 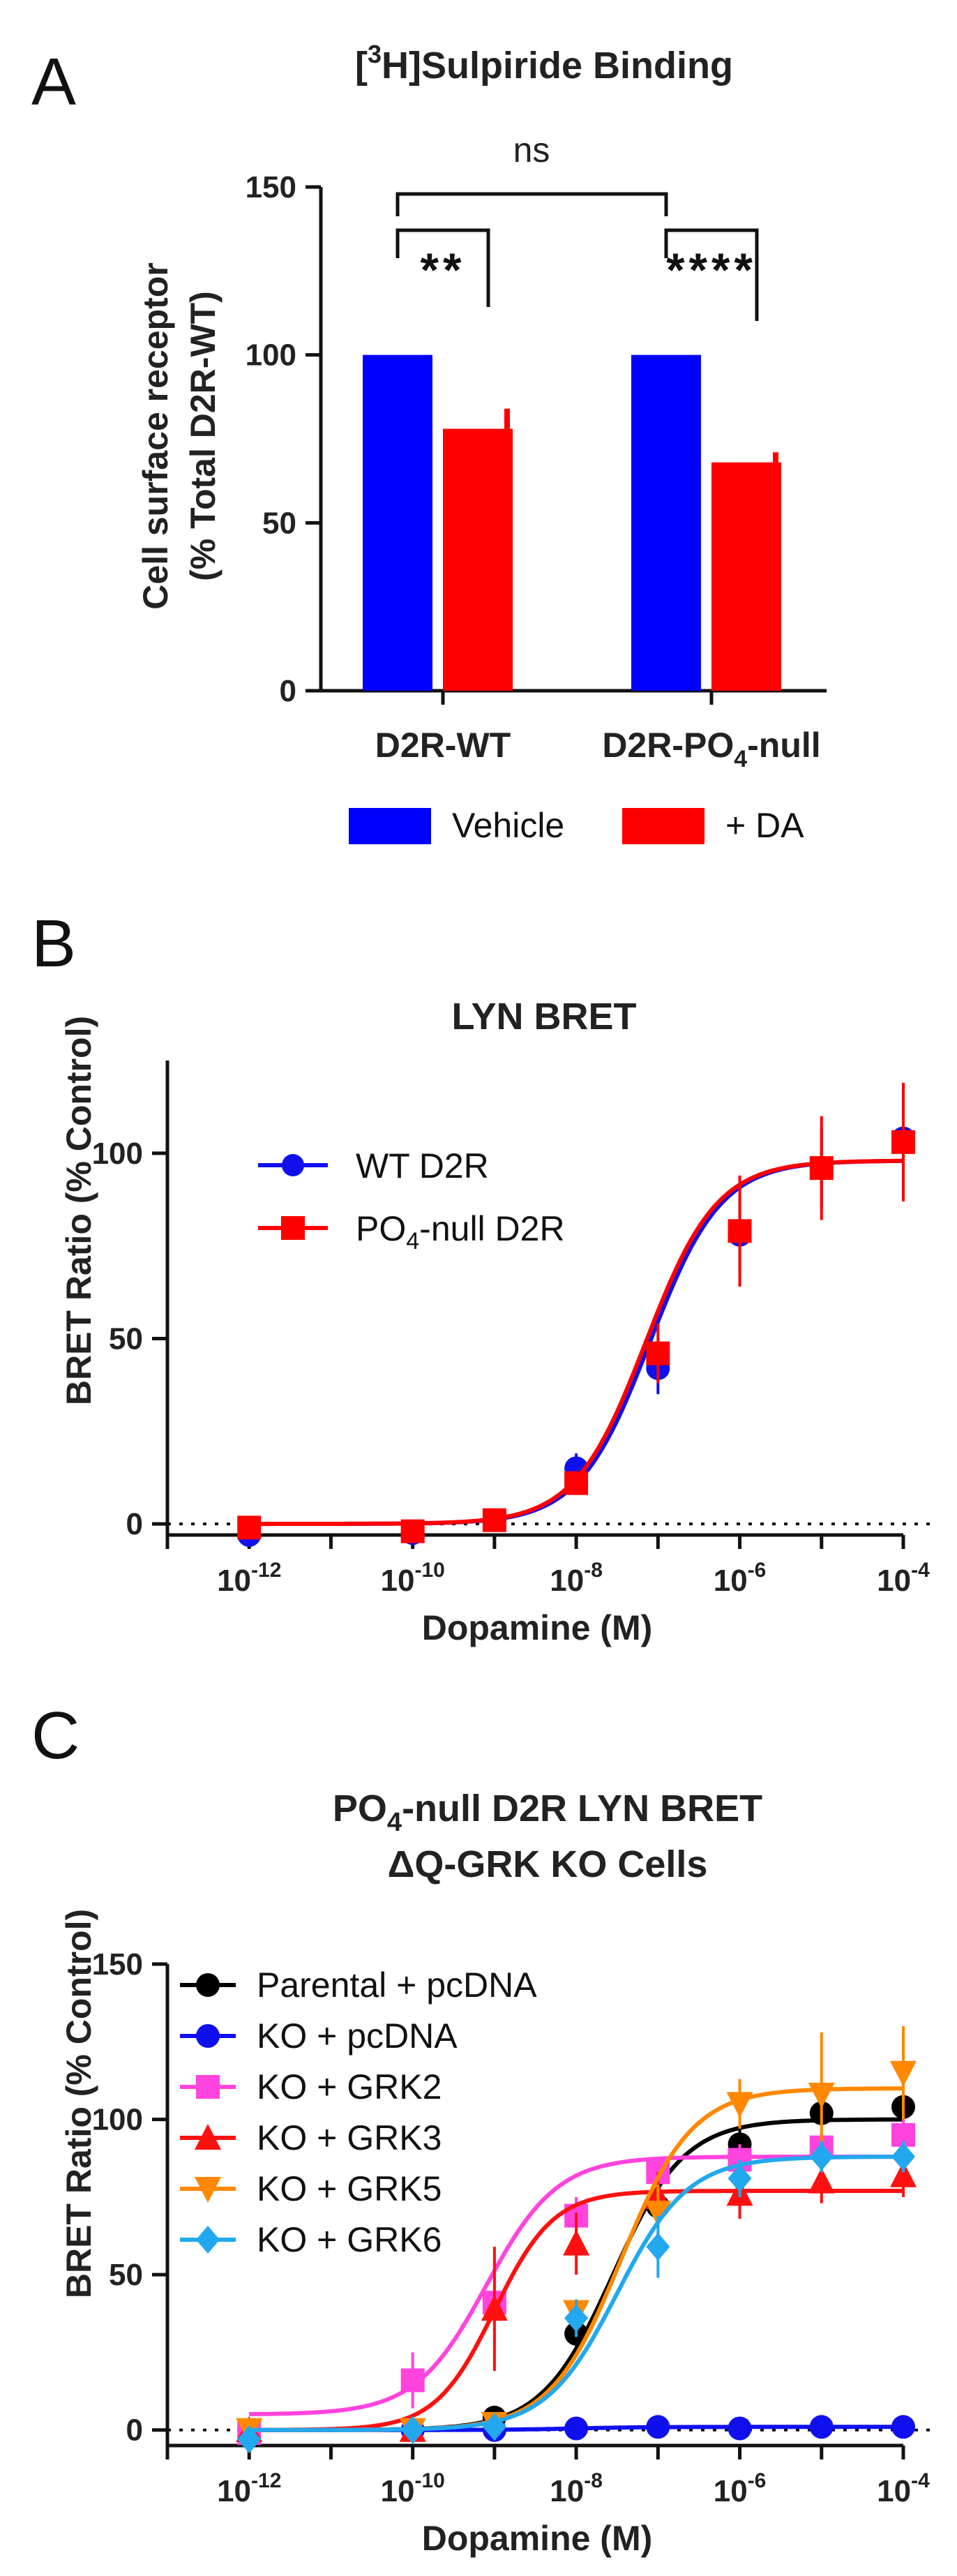 I want to click on legend-marker-null, so click(x=293, y=1228).